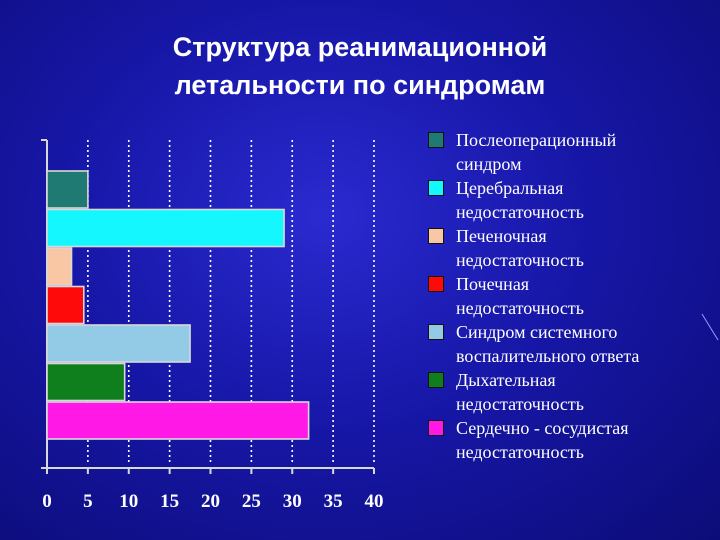 This screenshot has height=540, width=720. Describe the element at coordinates (251, 501) in the screenshot. I see `x-tick-label: 25` at that location.